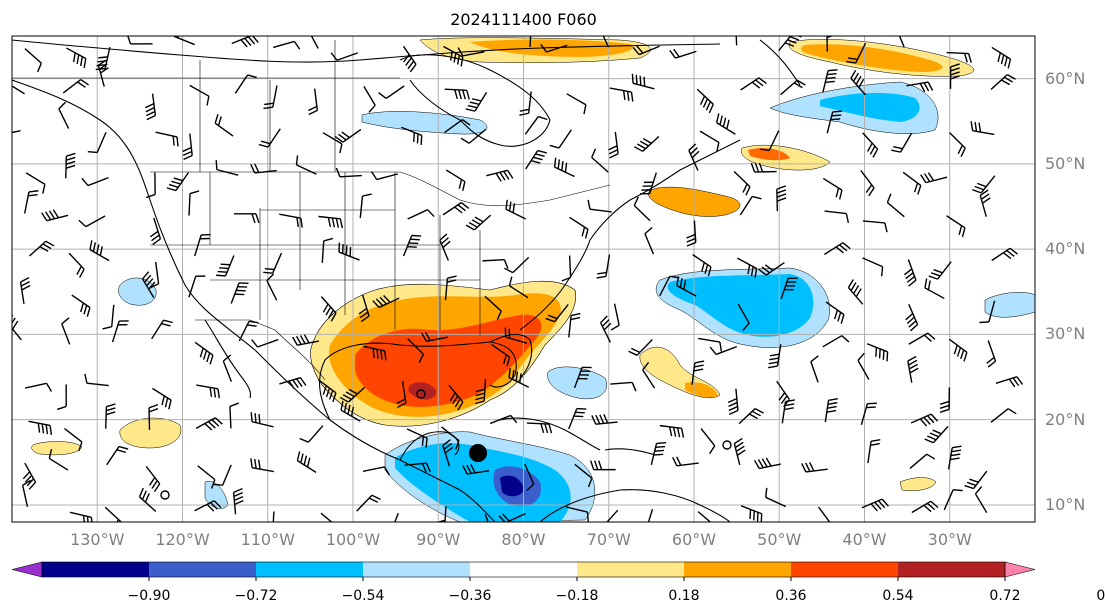 This screenshot has width=1105, height=615. What do you see at coordinates (256, 596) in the screenshot?
I see `colorbar-tick-label: −0.72` at bounding box center [256, 596].